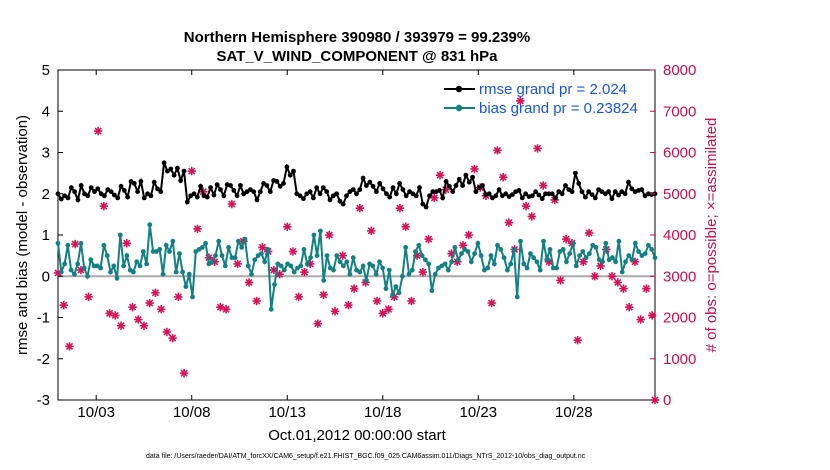 This screenshot has width=830, height=470. I want to click on legend-rmse-marker, so click(459, 89).